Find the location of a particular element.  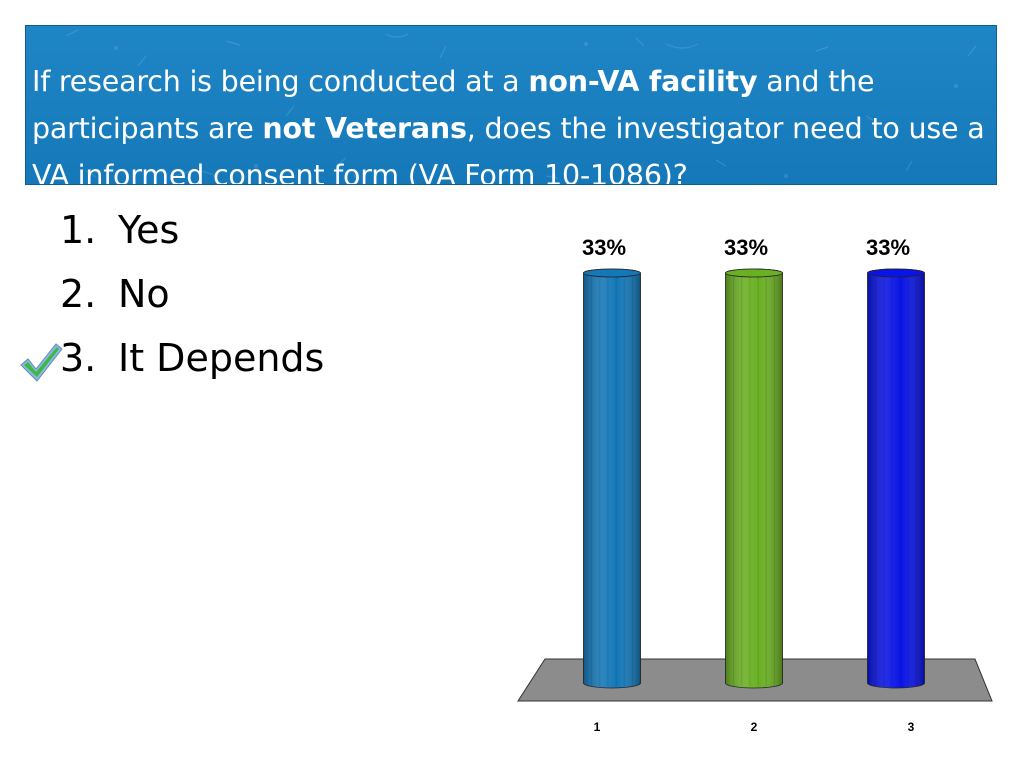

value-label-3: 33% is located at coordinates (888, 247).